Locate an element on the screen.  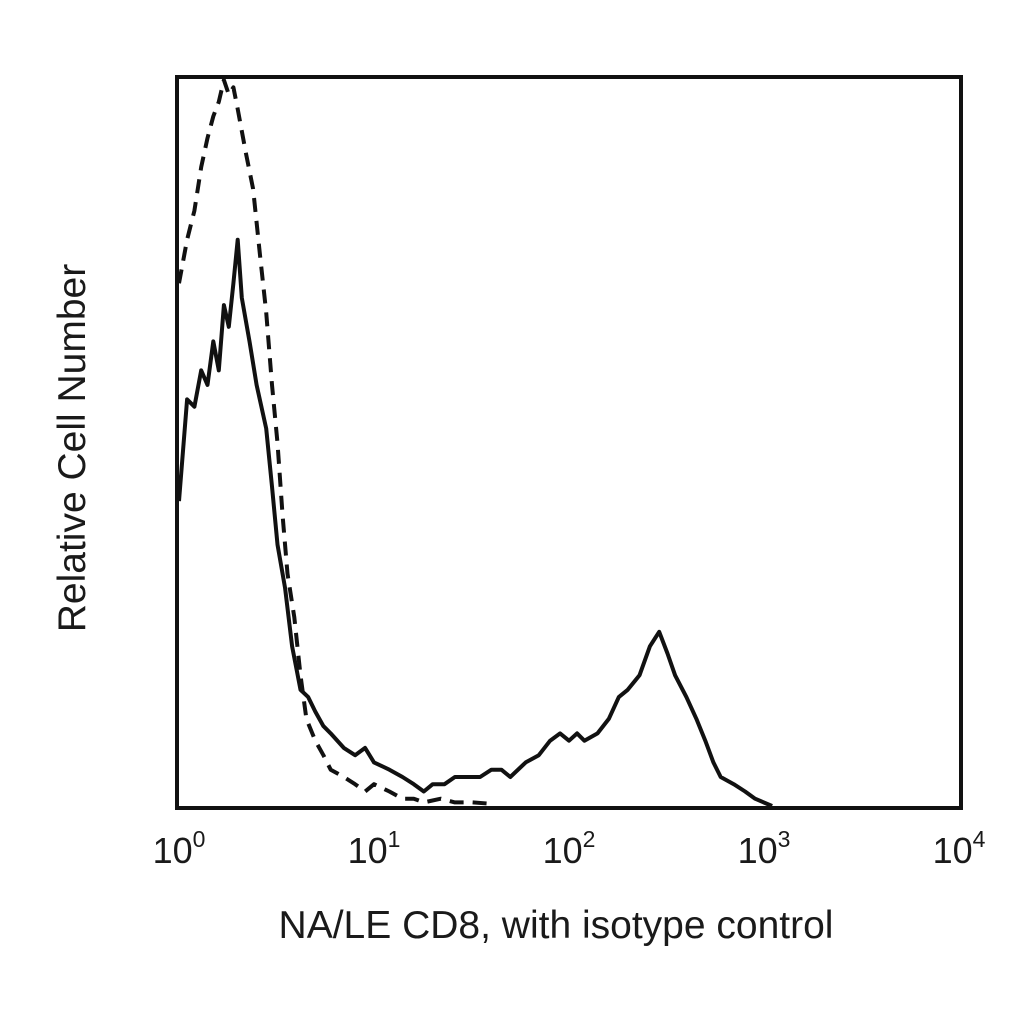
x-tick-exponent: 0 is located at coordinates (199, 839).